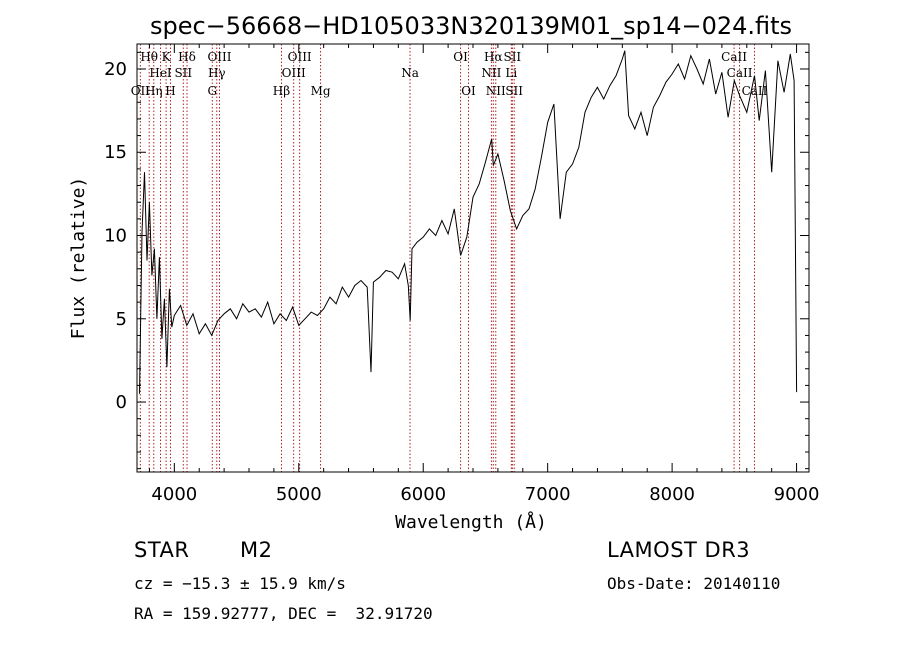  What do you see at coordinates (734, 57) in the screenshot?
I see `line-label-24: CaII` at bounding box center [734, 57].